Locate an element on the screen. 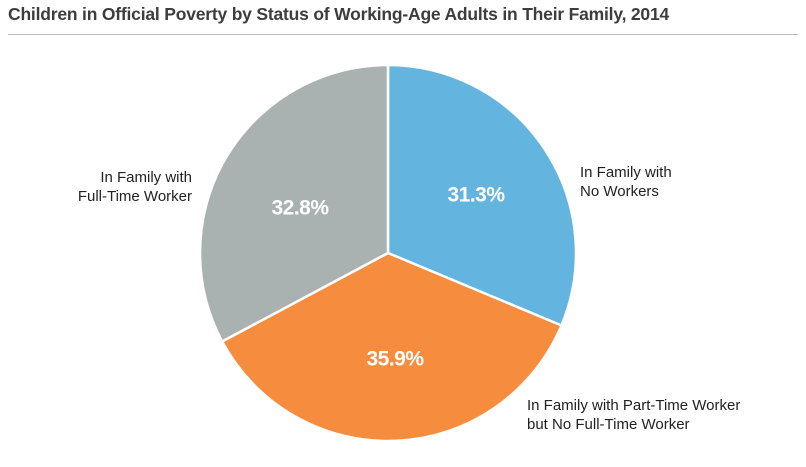 The width and height of the screenshot is (806, 467). title-divider is located at coordinates (403, 34).